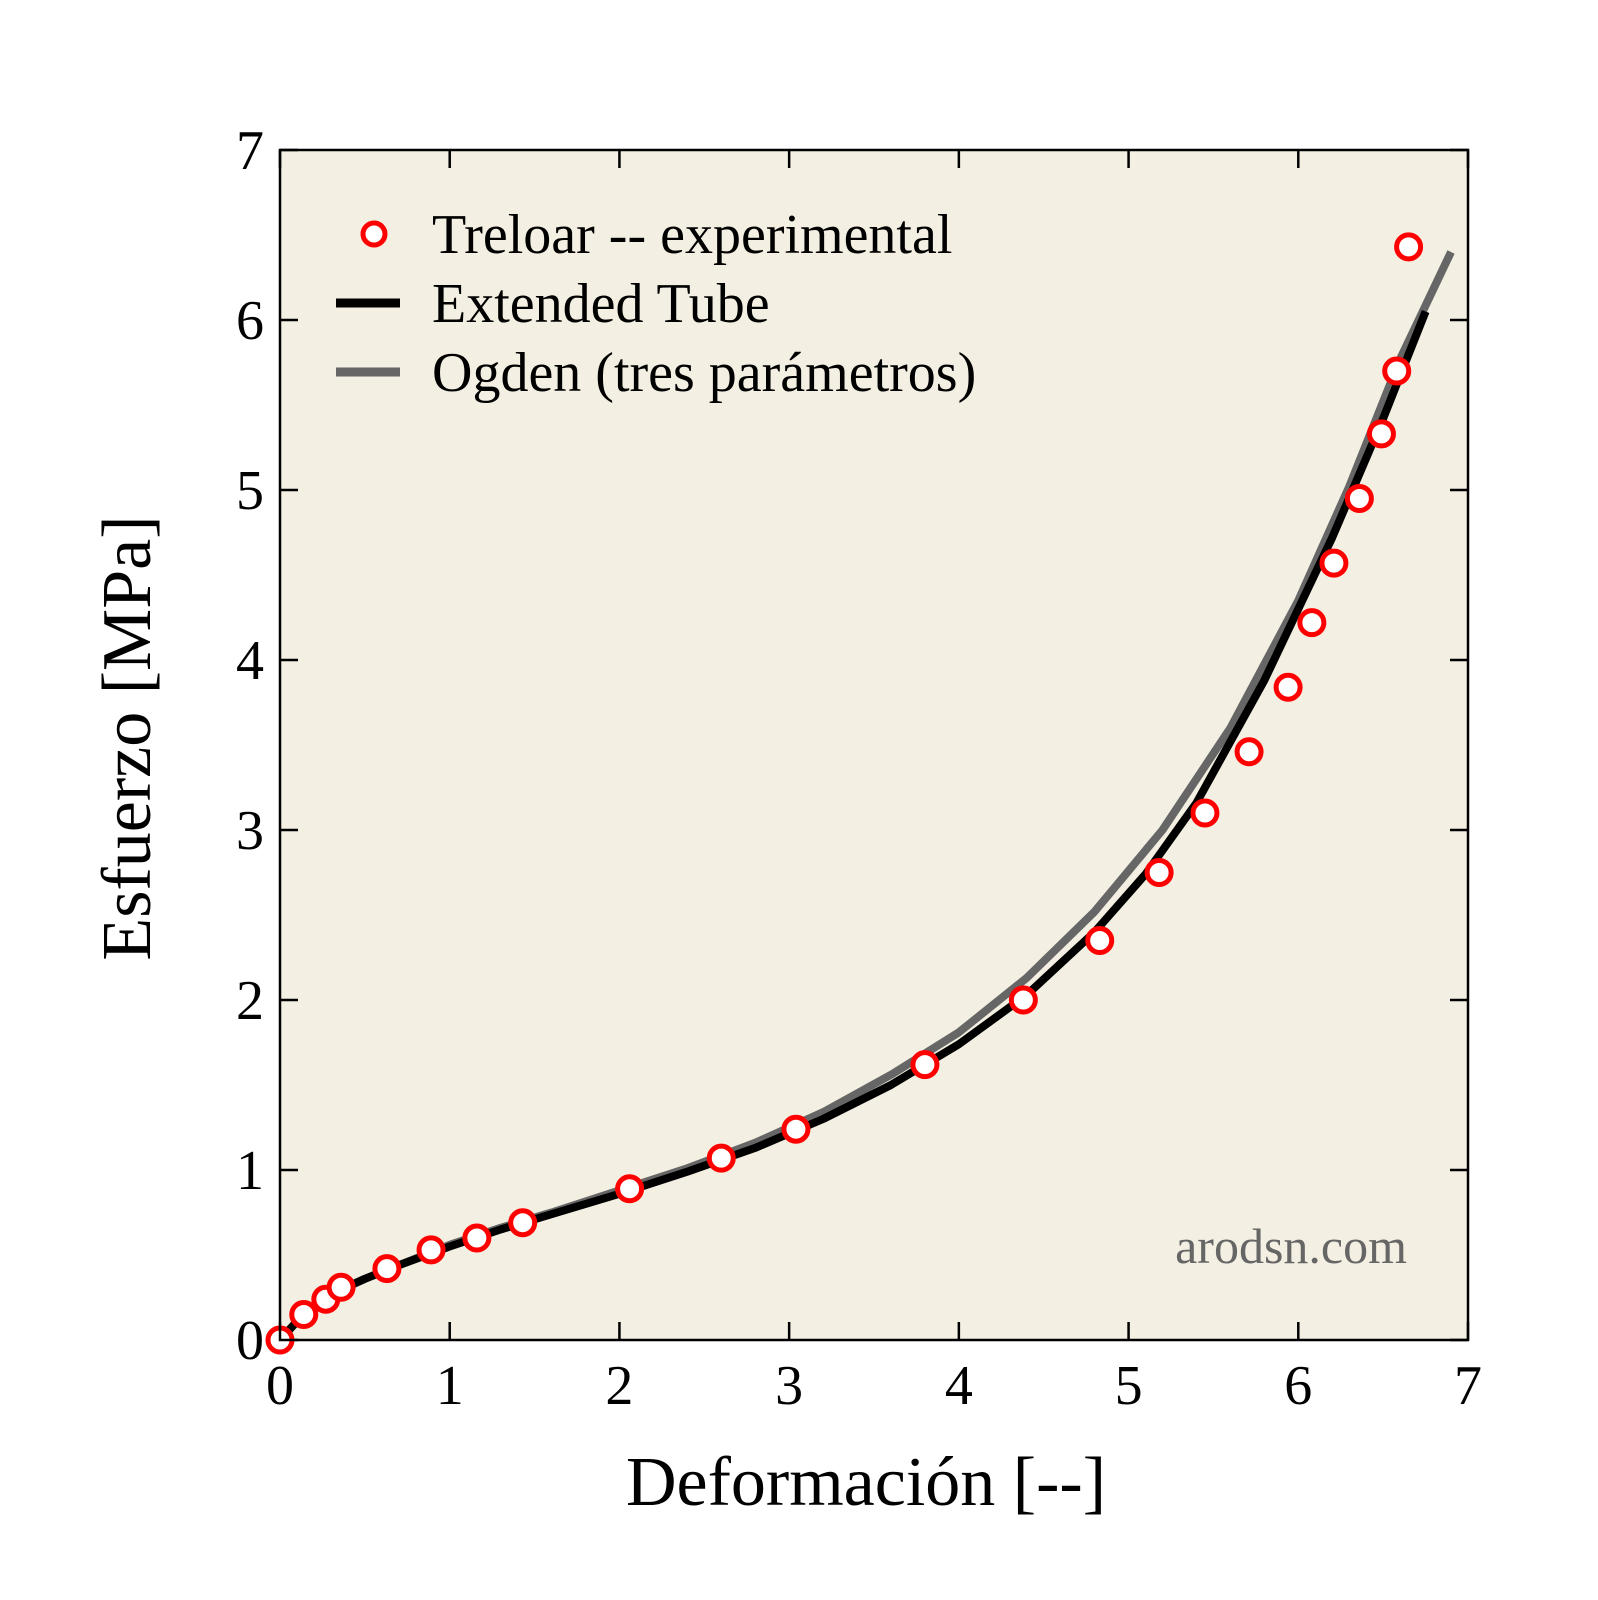 The width and height of the screenshot is (1598, 1600). I want to click on legend-label: Treloar -- experimental, so click(692, 235).